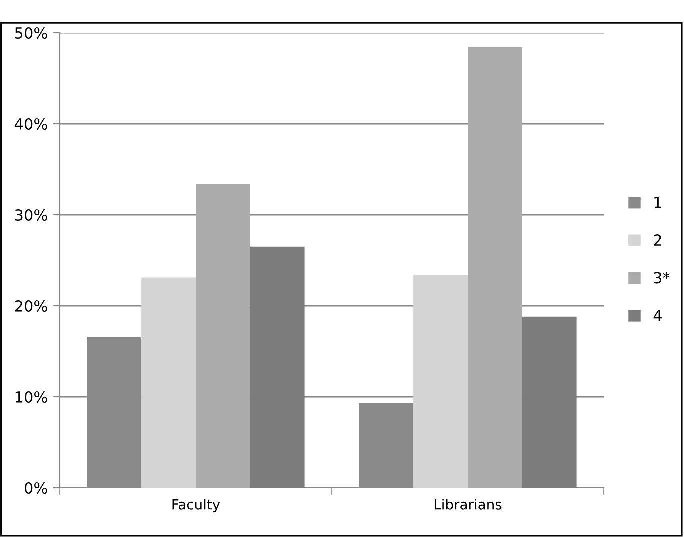  Describe the element at coordinates (196, 506) in the screenshot. I see `x-tick-label: Faculty` at that location.